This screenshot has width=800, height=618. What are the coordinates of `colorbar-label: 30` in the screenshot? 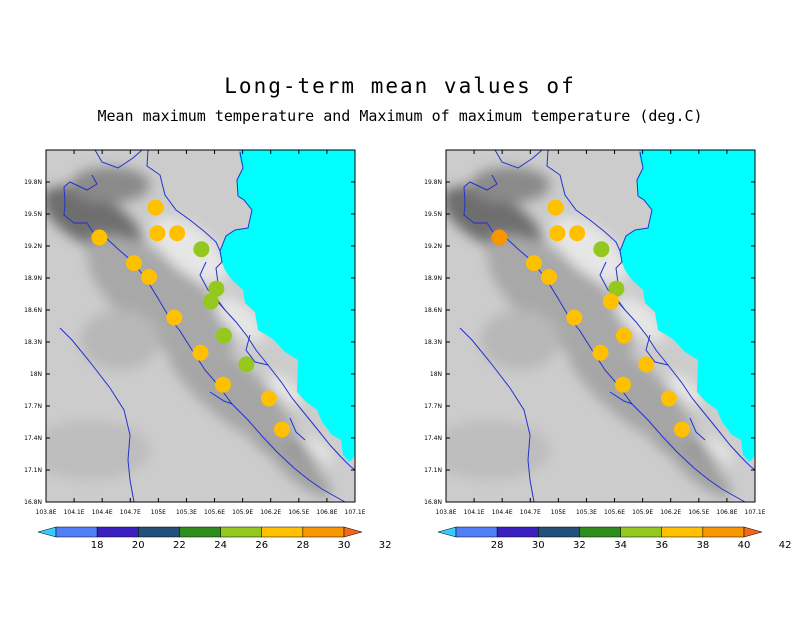 It's located at (344, 545).